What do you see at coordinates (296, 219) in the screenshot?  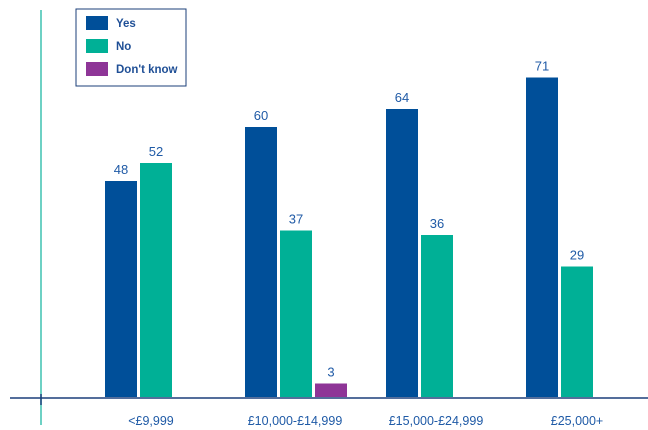 I see `value-label-no-2: 37` at bounding box center [296, 219].